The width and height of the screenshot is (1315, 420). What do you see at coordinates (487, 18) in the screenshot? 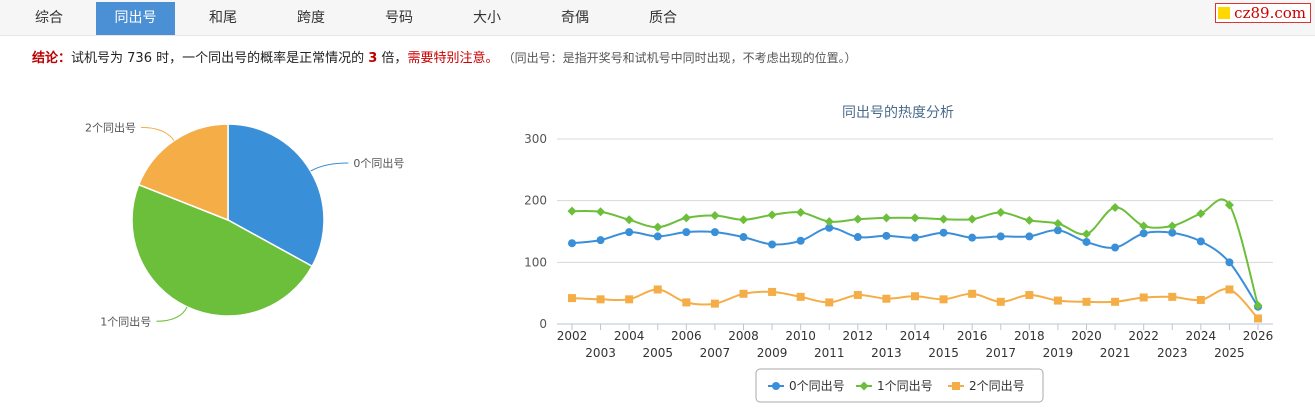
I see `tab-5: 大小` at bounding box center [487, 18].